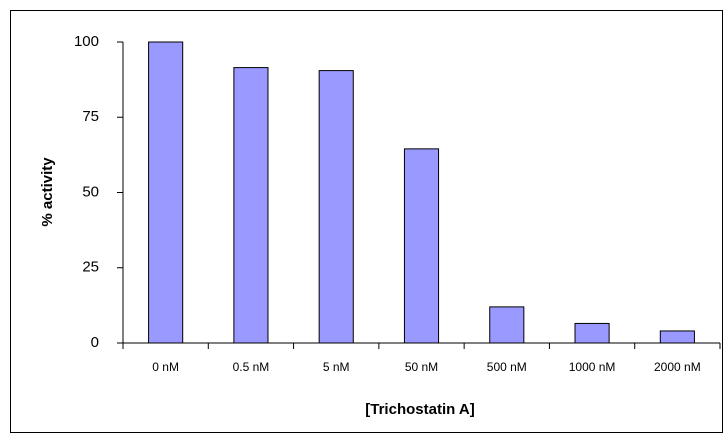 This screenshot has height=435, width=725. Describe the element at coordinates (419, 409) in the screenshot. I see `x-axis-label: [Trichostatin A]` at that location.